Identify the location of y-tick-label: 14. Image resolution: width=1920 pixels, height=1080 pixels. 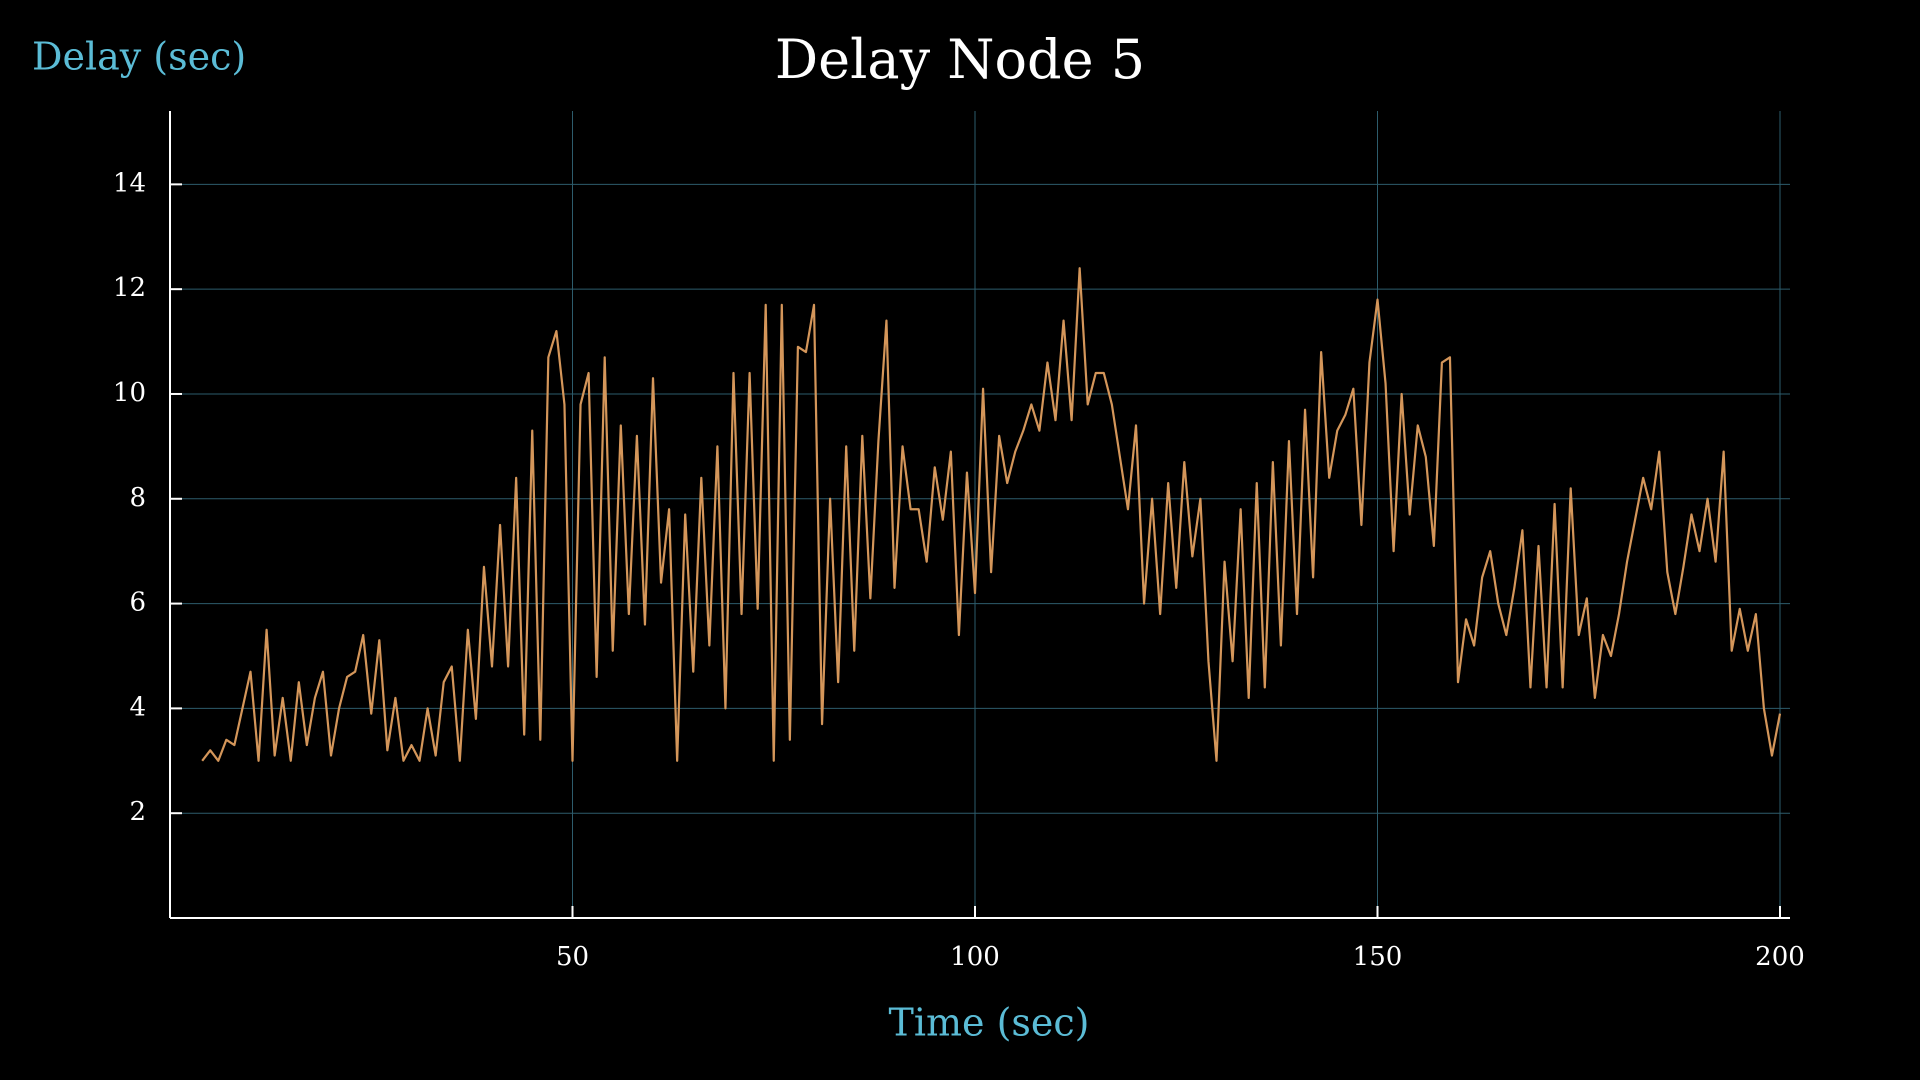
(129, 183).